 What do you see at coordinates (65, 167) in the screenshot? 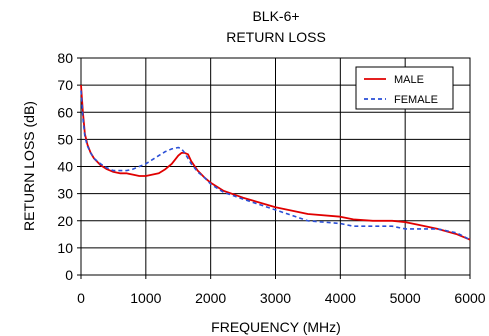
I see `y-tick-label: 40` at bounding box center [65, 167].